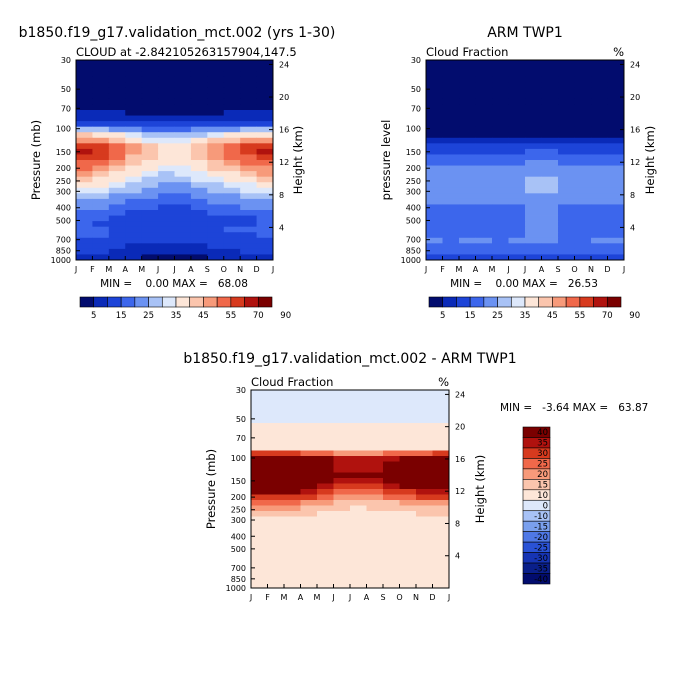 The image size is (700, 700). What do you see at coordinates (504, 302) in the screenshot?
I see `colorbar-swatch` at bounding box center [504, 302].